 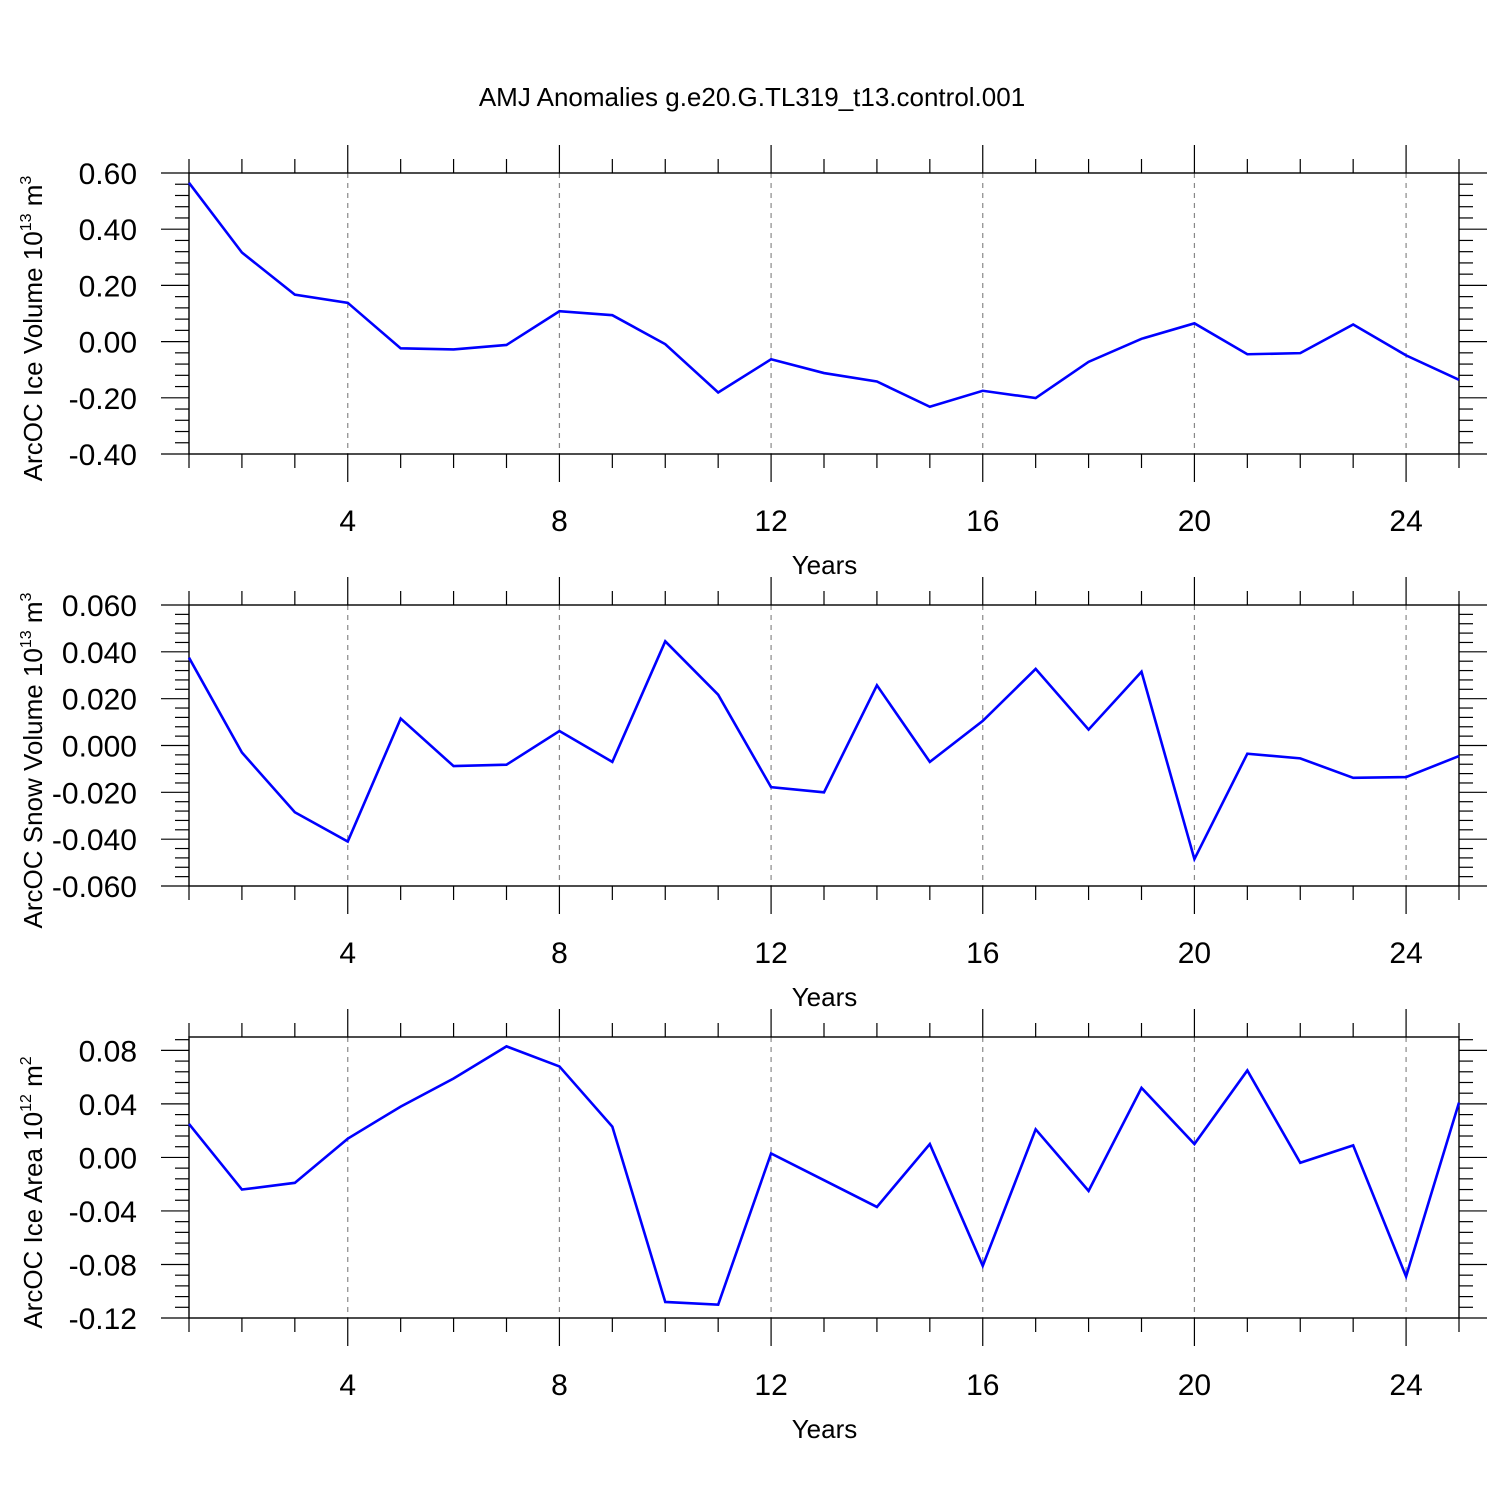 I want to click on y-axis-title: ArcOC Ice Area 1012 m2, so click(x=33, y=1192).